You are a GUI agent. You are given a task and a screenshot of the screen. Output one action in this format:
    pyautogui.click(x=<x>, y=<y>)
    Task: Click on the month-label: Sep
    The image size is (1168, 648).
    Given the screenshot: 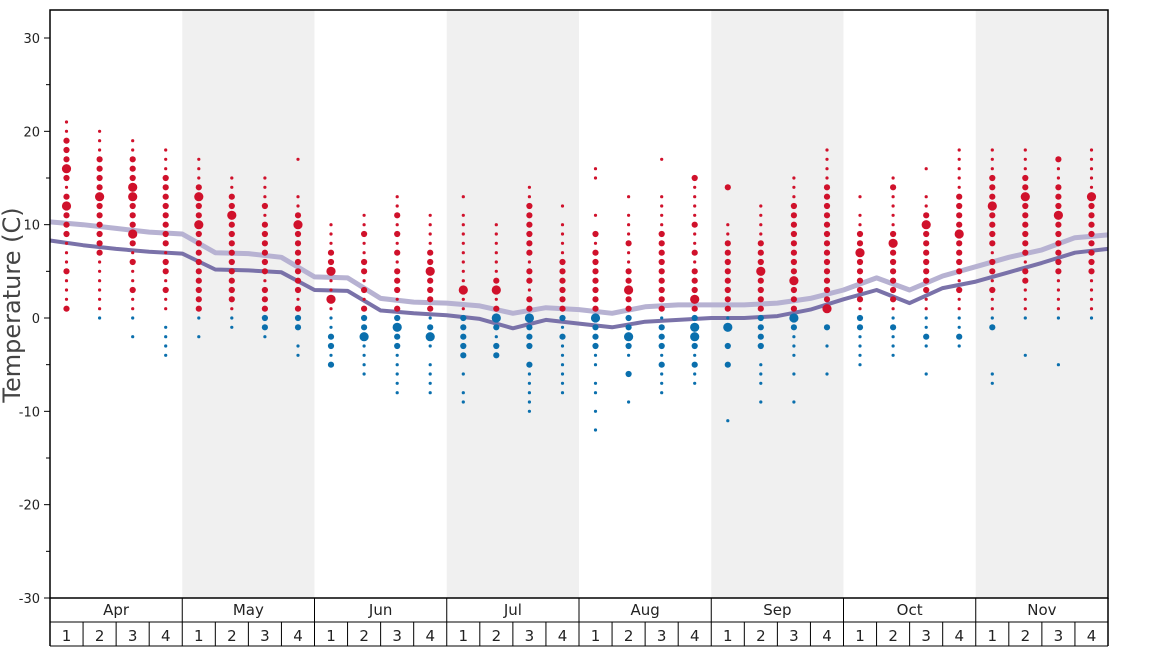 What is the action you would take?
    pyautogui.click(x=777, y=610)
    